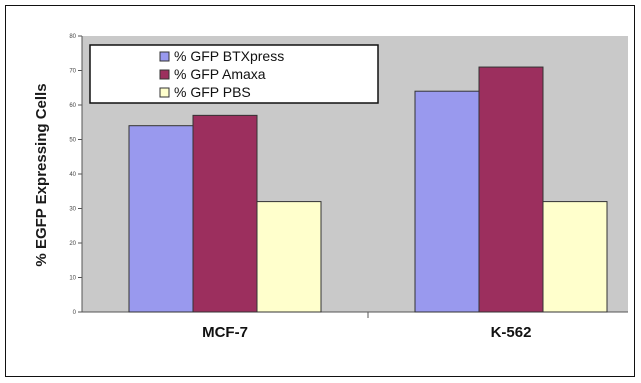 This screenshot has width=641, height=383. Describe the element at coordinates (72, 175) in the screenshot. I see `y-tick-label: 40` at that location.